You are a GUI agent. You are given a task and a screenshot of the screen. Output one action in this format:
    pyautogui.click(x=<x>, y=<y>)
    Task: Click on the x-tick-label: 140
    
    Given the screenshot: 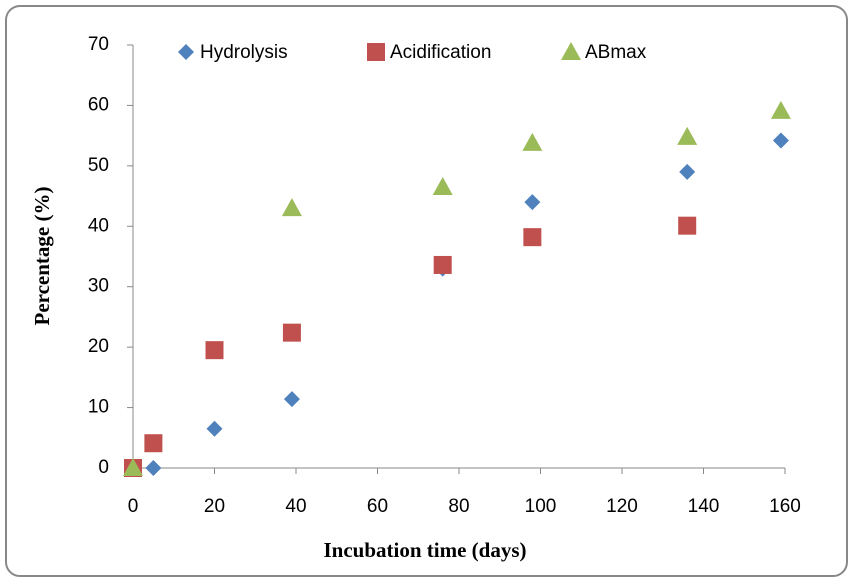 What is the action you would take?
    pyautogui.click(x=704, y=506)
    